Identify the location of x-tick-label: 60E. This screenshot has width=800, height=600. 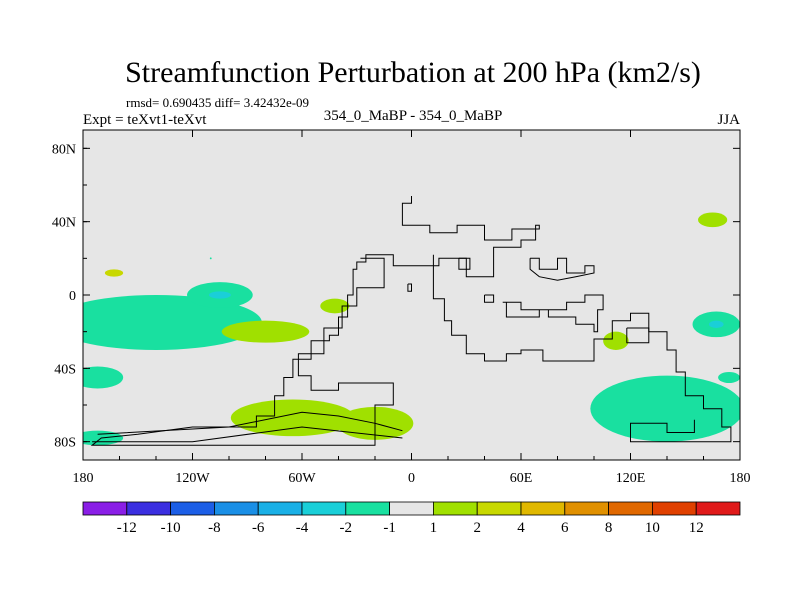
(521, 478).